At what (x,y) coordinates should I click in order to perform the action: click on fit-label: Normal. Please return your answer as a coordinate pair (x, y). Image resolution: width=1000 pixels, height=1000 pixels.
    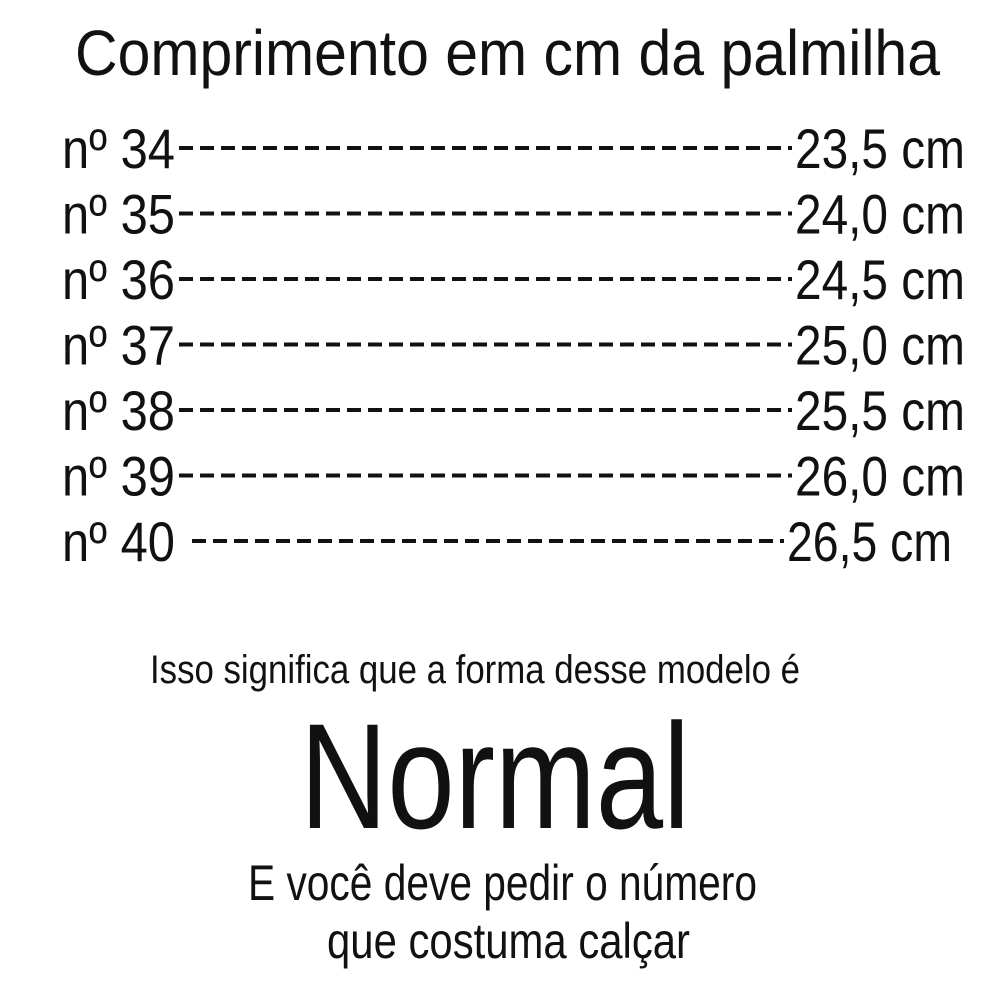
    Looking at the image, I should click on (495, 776).